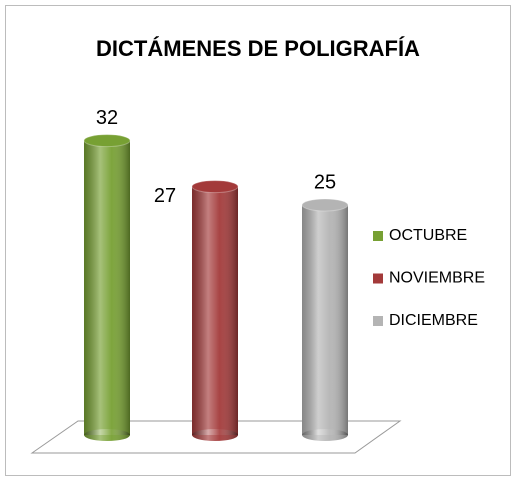 The image size is (516, 486). What do you see at coordinates (437, 278) in the screenshot?
I see `legend-label: NOVIEMBRE` at bounding box center [437, 278].